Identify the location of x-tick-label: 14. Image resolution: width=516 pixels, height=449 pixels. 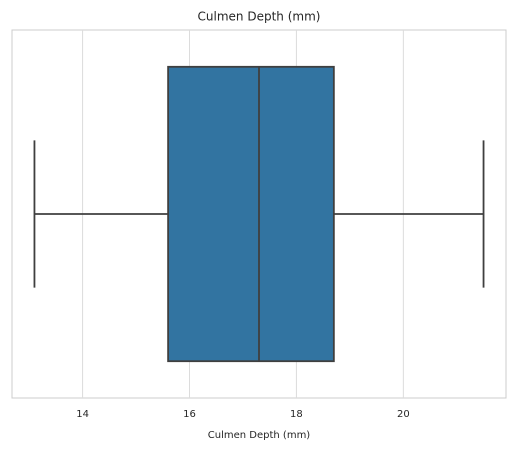
(82, 414).